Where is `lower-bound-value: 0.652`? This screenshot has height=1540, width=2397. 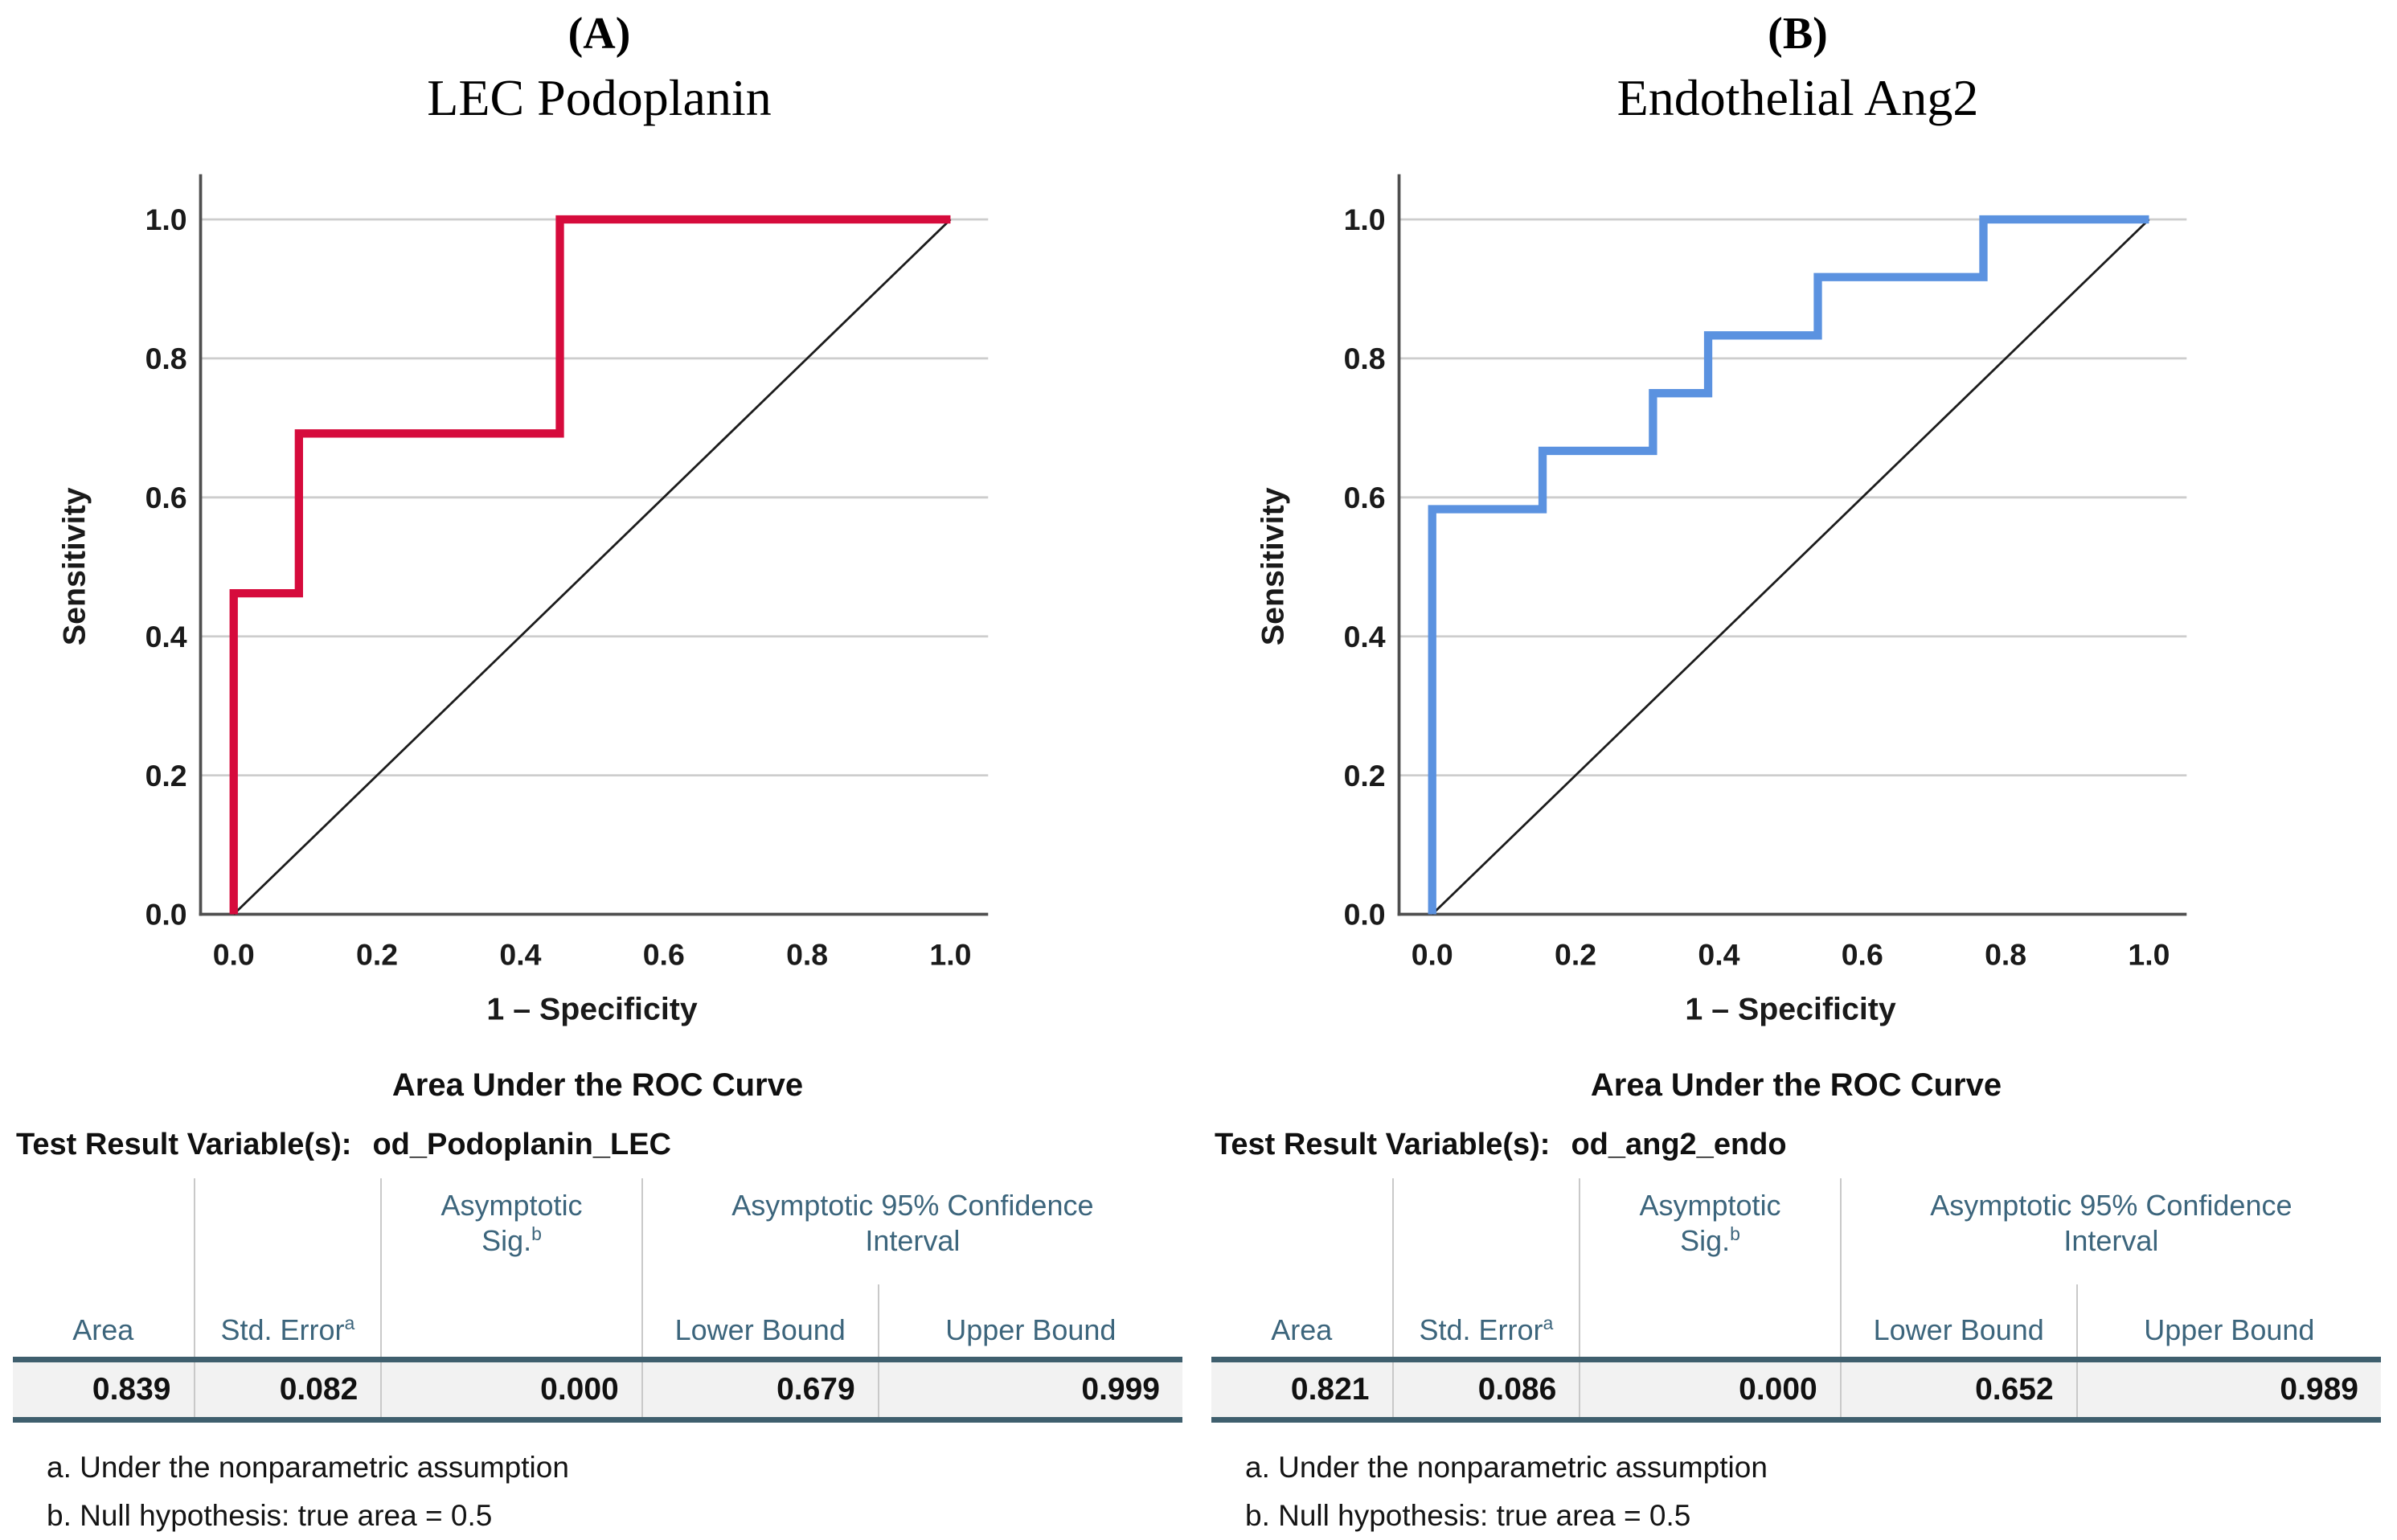
lower-bound-value: 0.652 is located at coordinates (1959, 1390).